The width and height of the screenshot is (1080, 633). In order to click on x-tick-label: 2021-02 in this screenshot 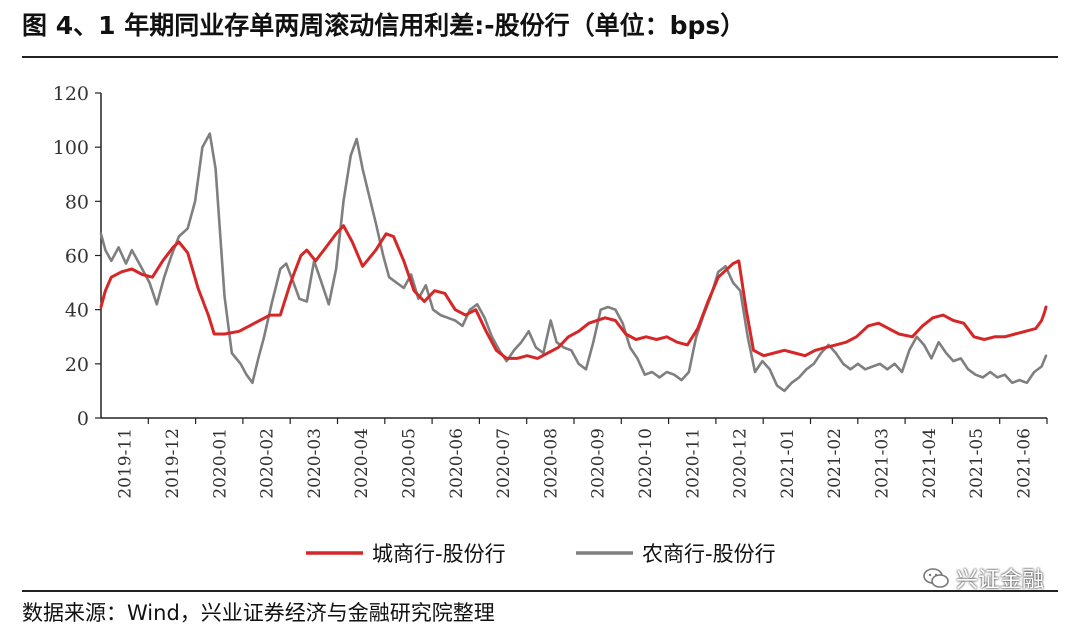, I will do `click(835, 463)`.